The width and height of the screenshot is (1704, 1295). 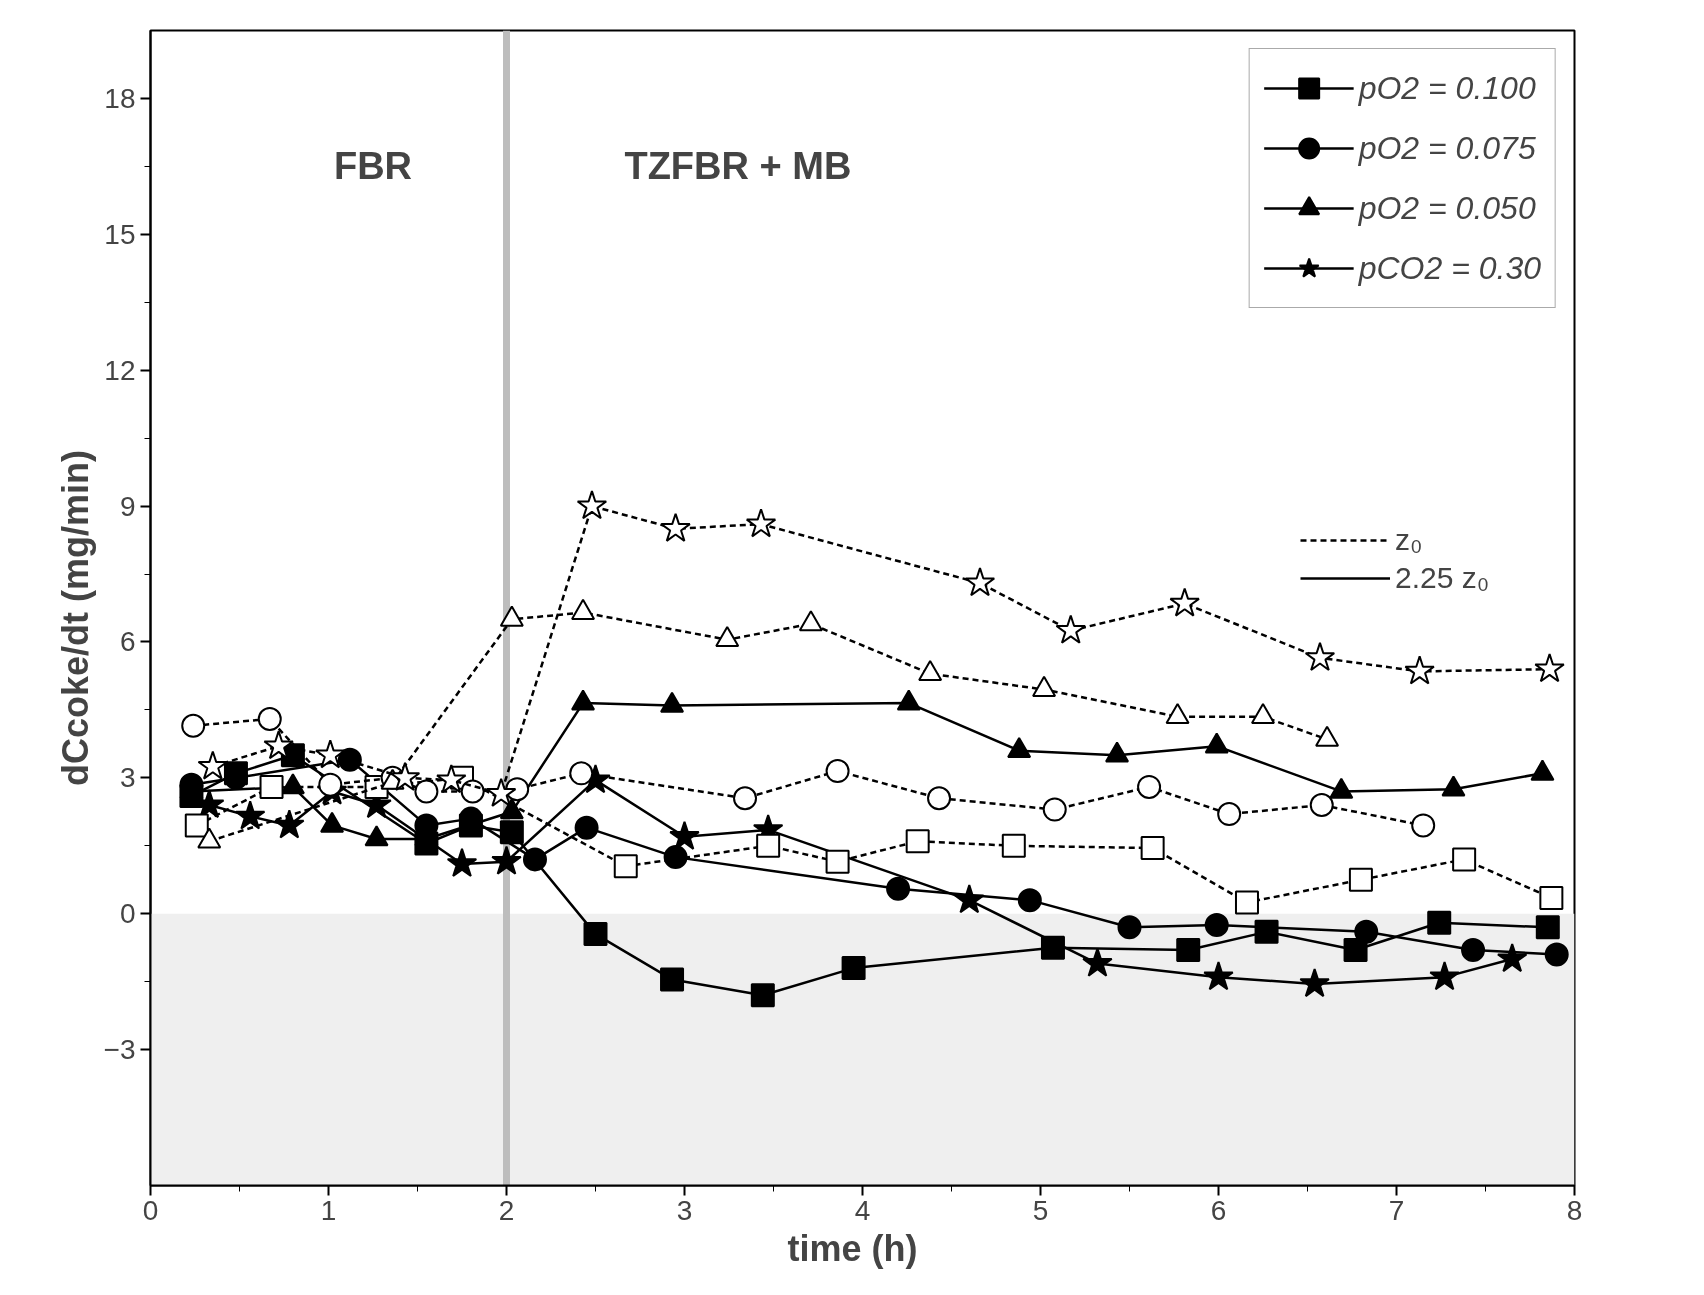 I want to click on y-tick-label: −3, so click(x=119, y=1050).